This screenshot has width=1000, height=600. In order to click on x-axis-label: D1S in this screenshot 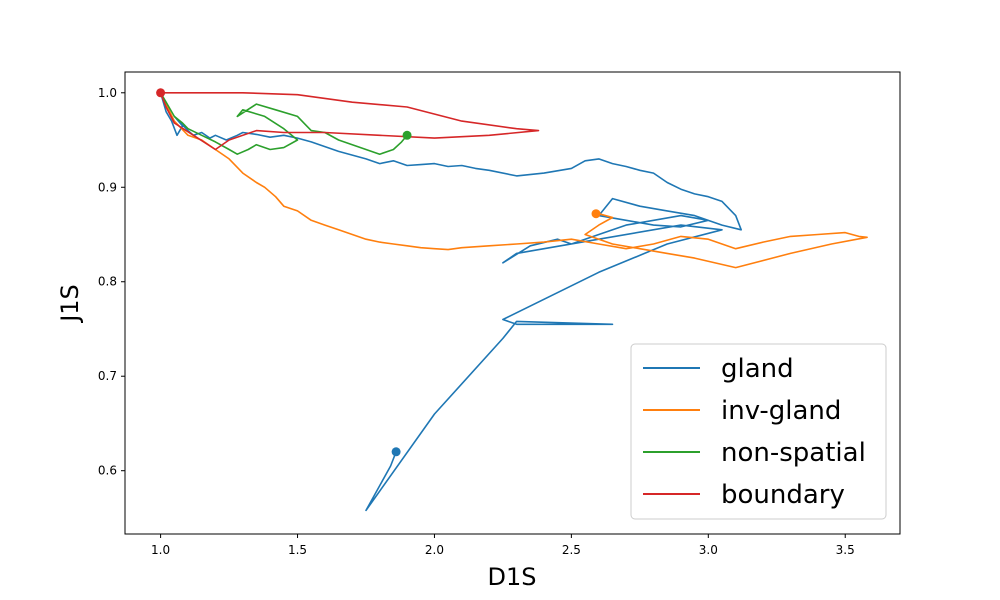, I will do `click(512, 577)`.